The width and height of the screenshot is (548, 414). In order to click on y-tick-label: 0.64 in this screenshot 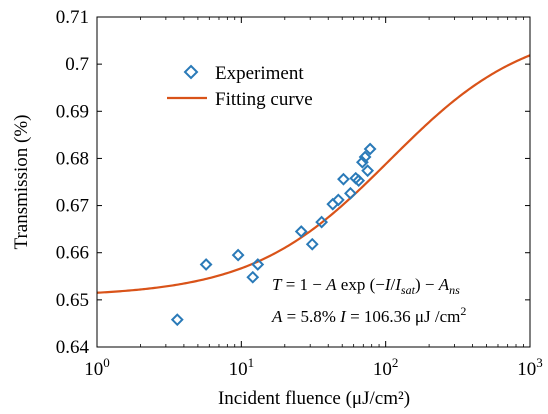, I will do `click(73, 347)`.